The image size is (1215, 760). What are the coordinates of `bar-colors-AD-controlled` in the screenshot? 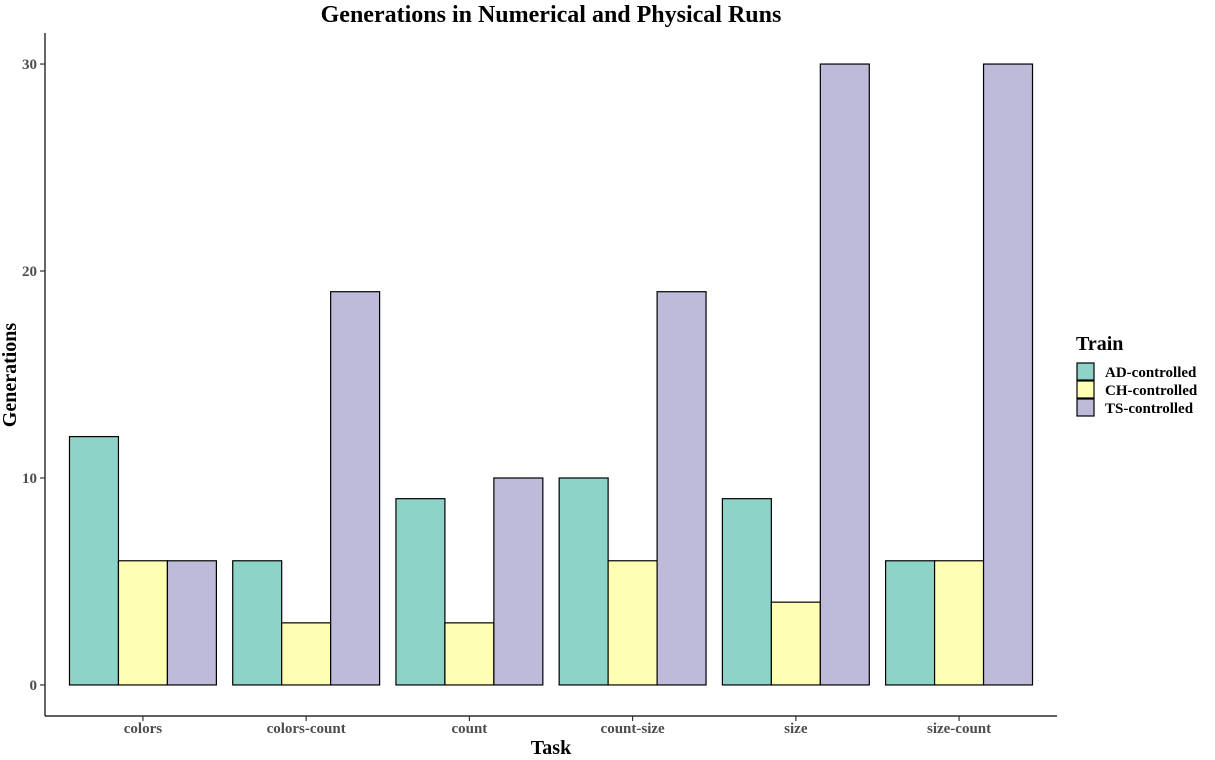 It's located at (94, 560).